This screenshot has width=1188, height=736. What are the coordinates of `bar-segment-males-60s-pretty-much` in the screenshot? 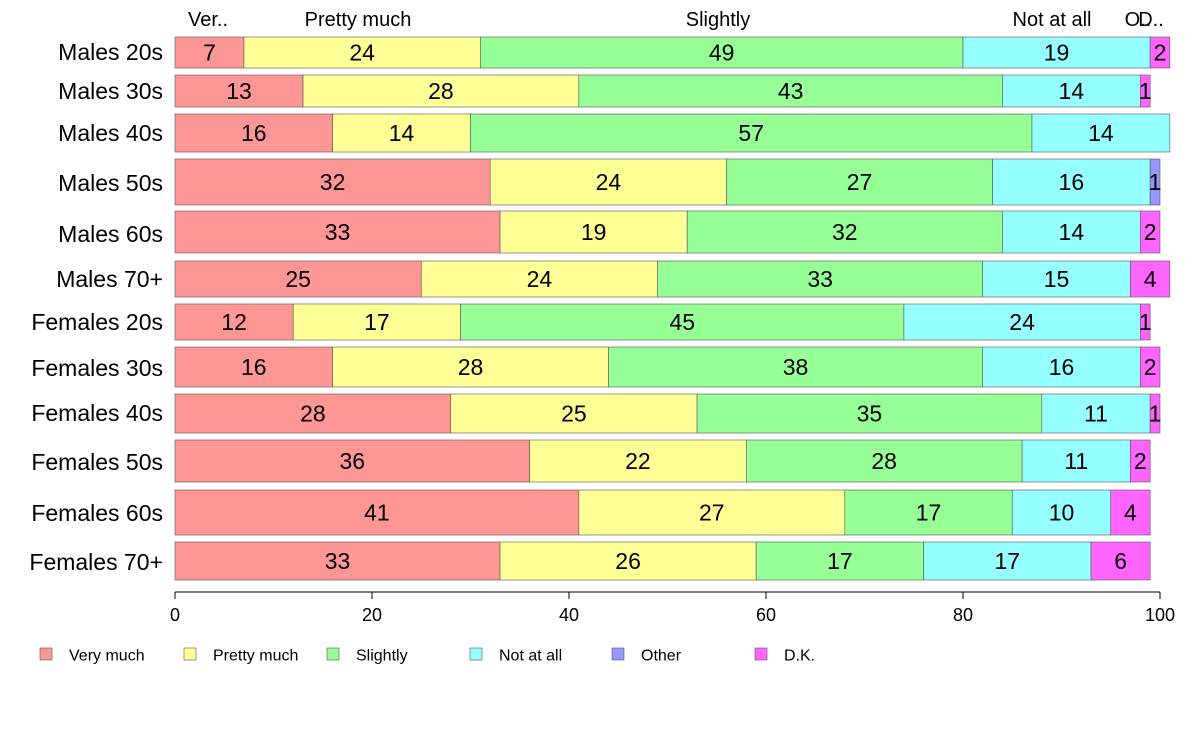 It's located at (593, 232).